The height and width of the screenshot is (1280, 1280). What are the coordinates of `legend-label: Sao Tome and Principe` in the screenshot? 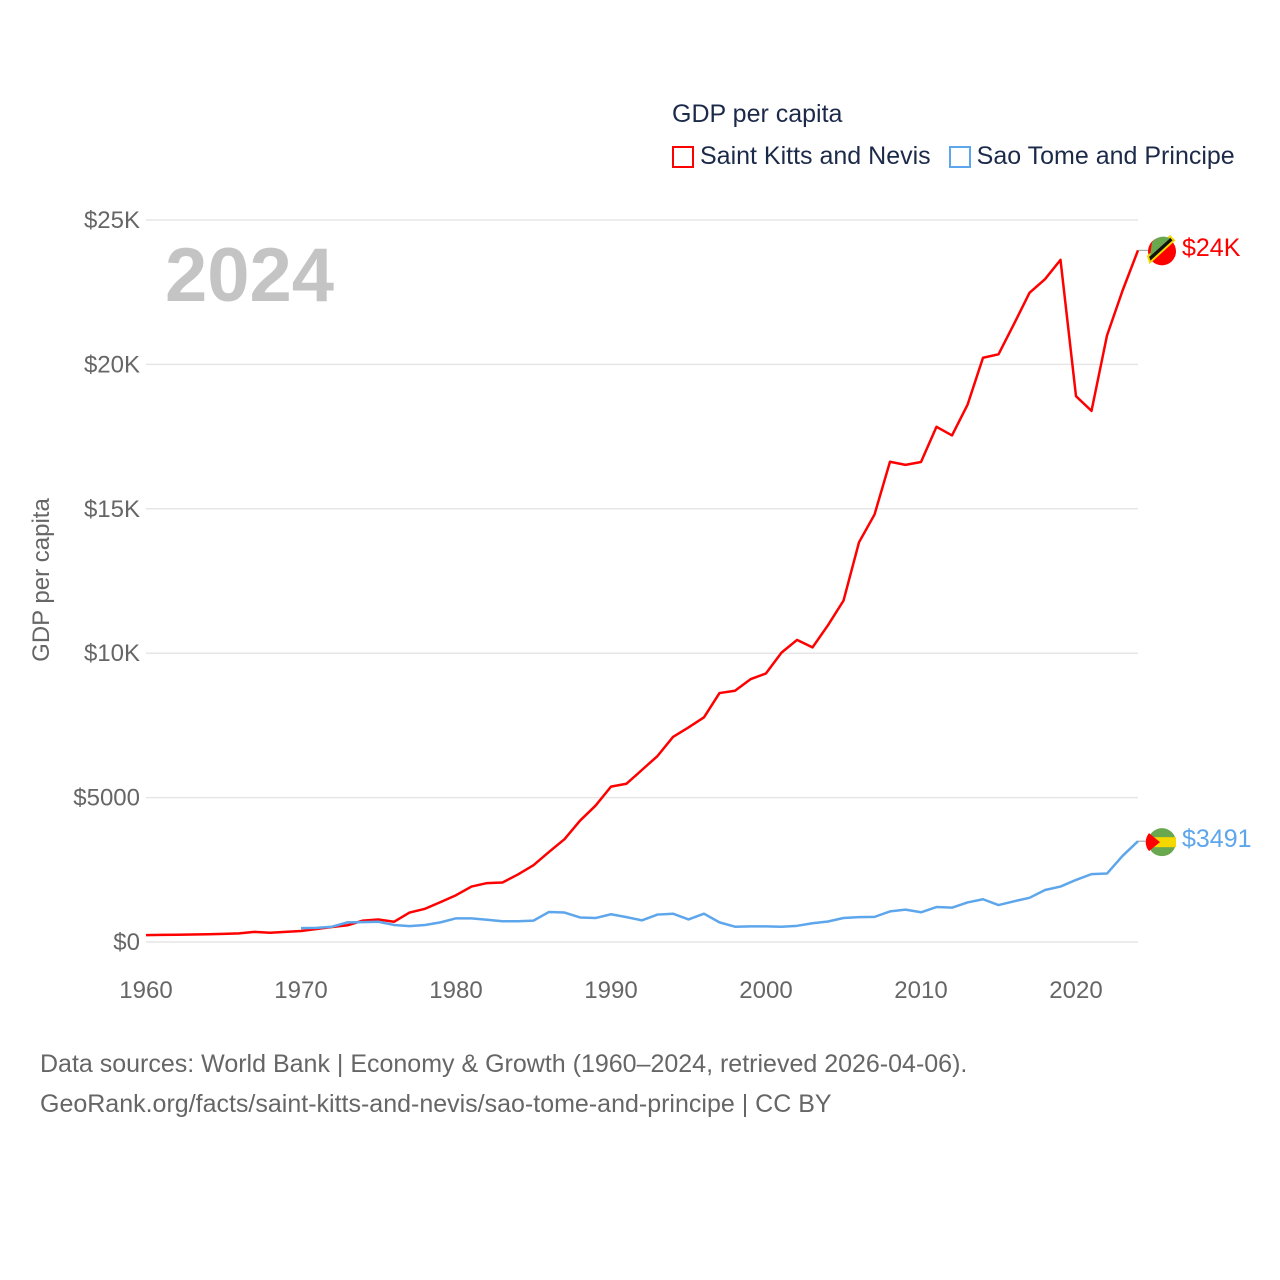 It's located at (1105, 156).